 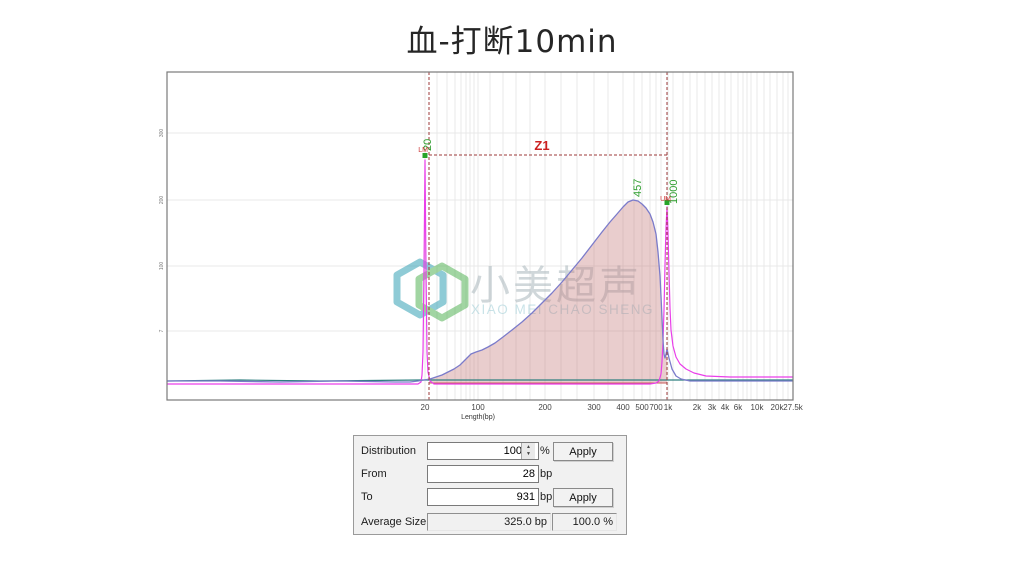 What do you see at coordinates (656, 407) in the screenshot?
I see `x-tick-label: 700` at bounding box center [656, 407].